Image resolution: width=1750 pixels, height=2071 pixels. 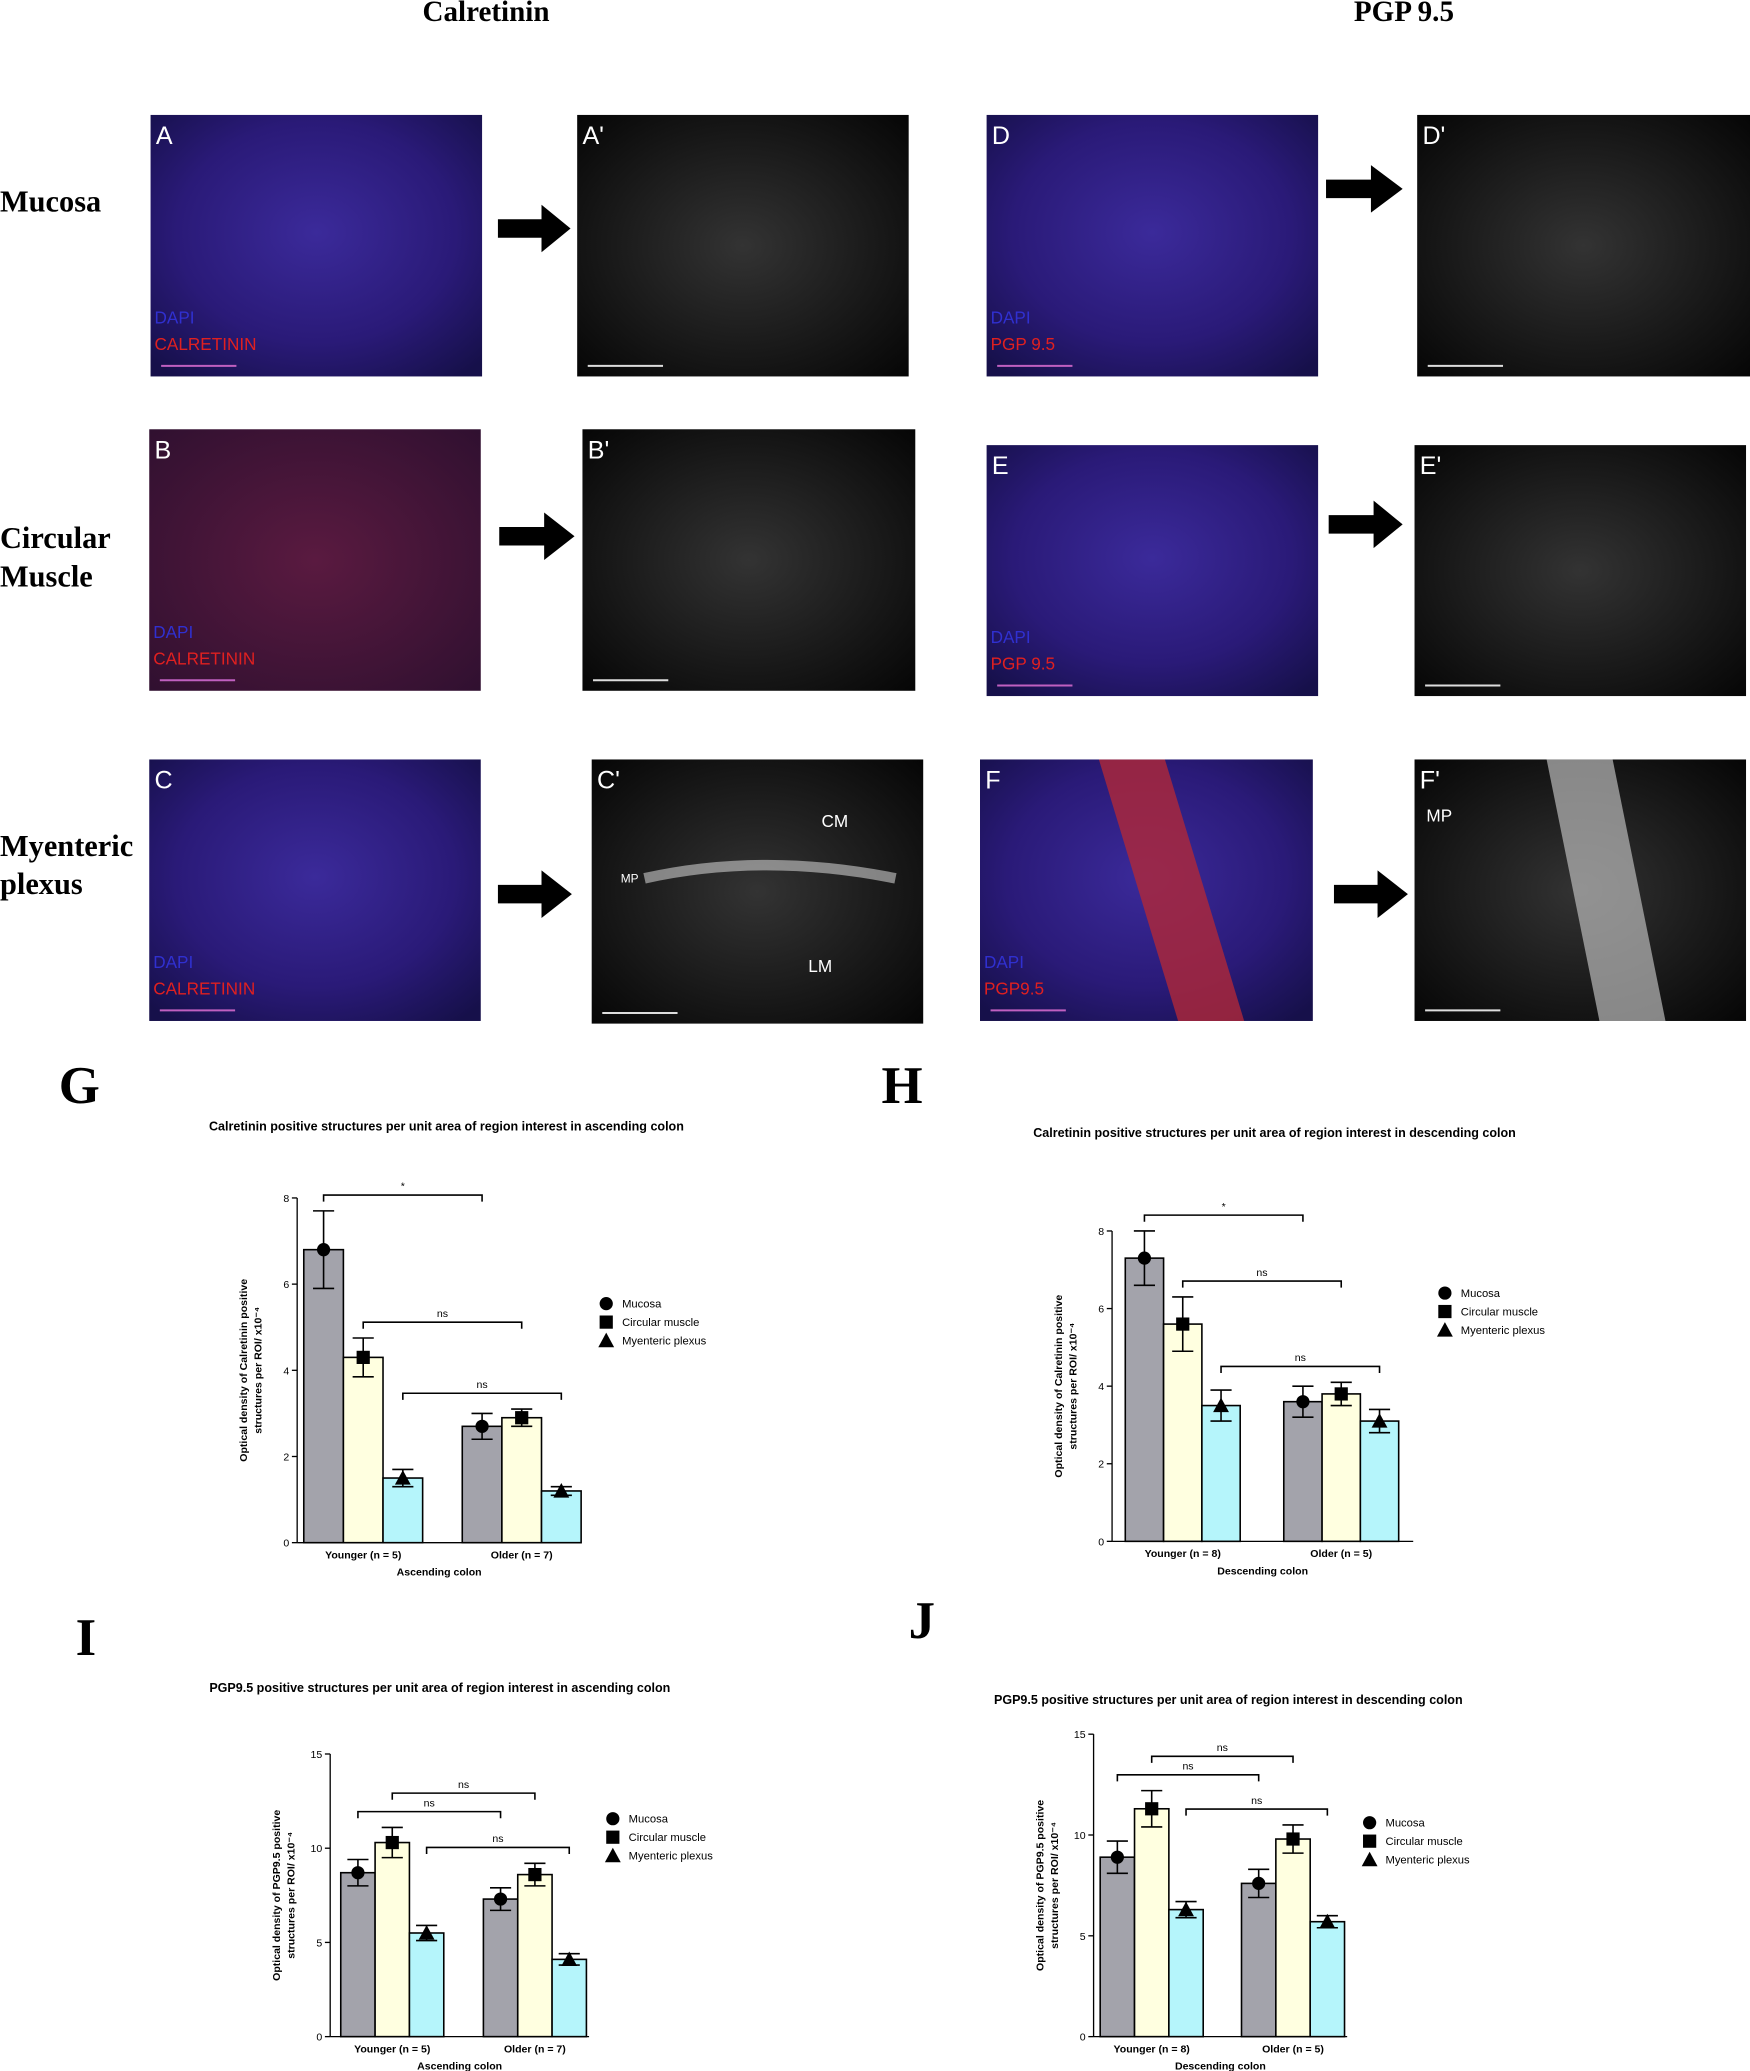 I want to click on stained-ganglion, so click(x=1171, y=890).